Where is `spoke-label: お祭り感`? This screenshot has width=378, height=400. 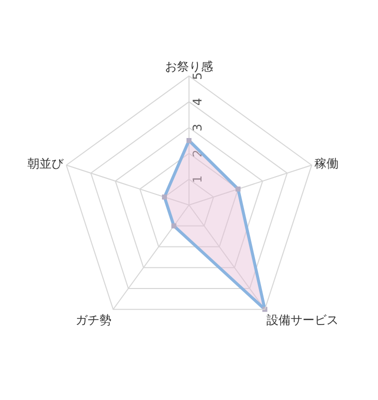 spoke-label: お祭り感 is located at coordinates (189, 67).